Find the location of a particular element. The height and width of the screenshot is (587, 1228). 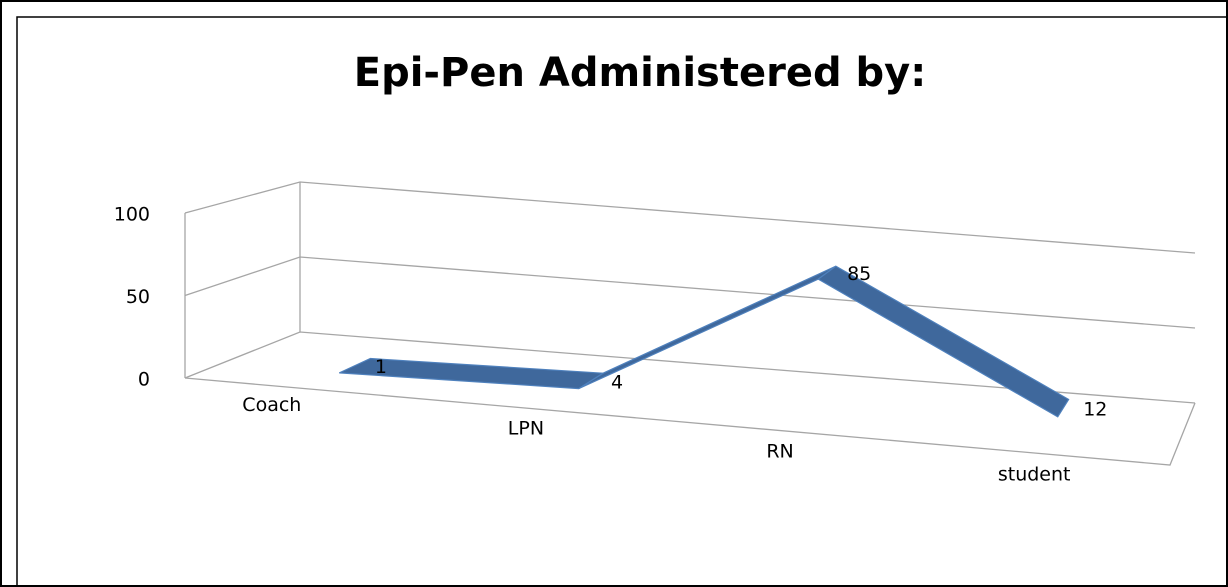

x-tick-label: LPN is located at coordinates (526, 428).